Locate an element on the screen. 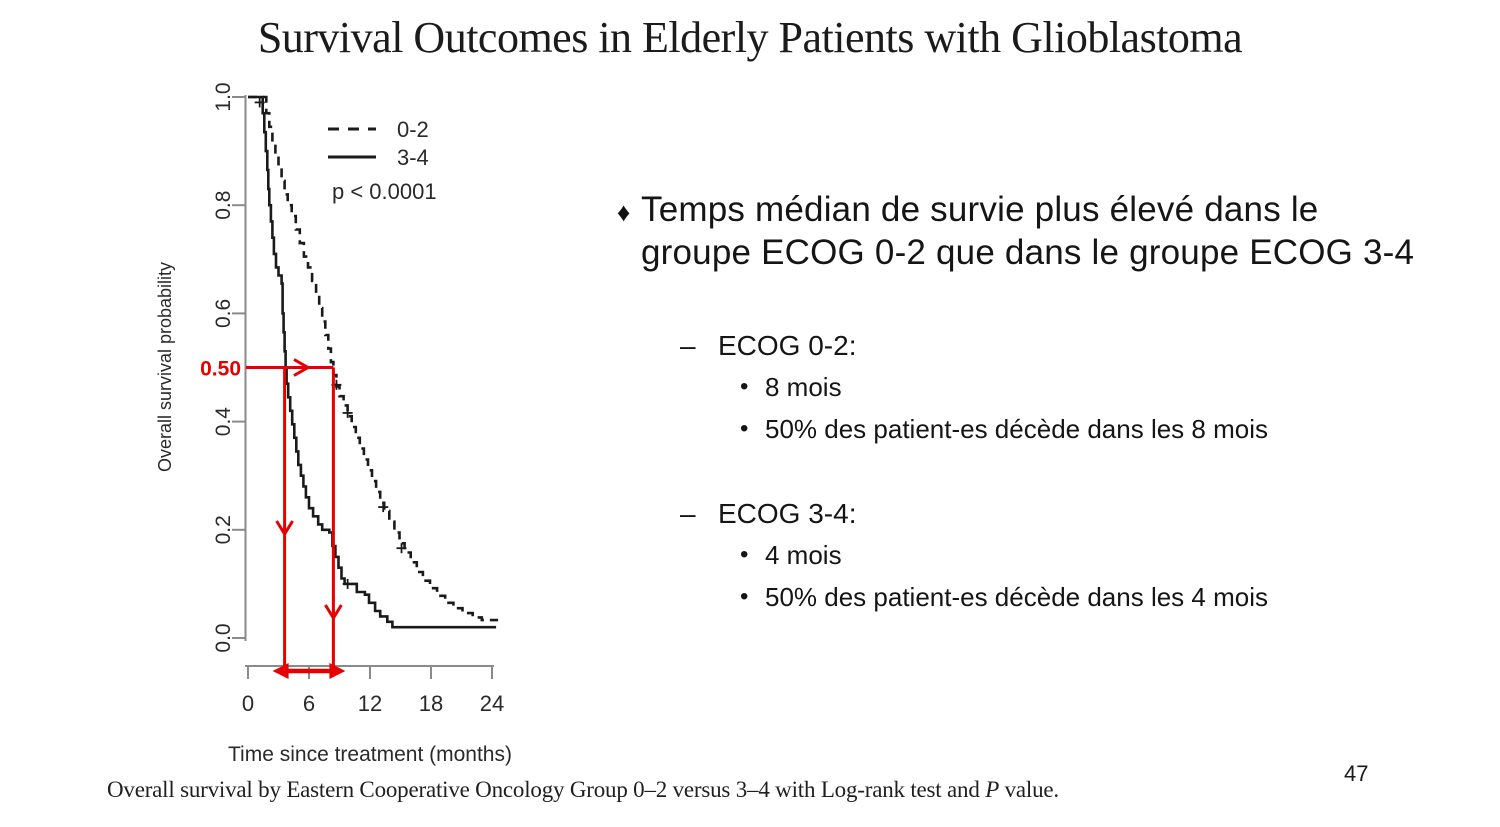 The width and height of the screenshot is (1500, 827). caption-italic-p: P is located at coordinates (992, 789).